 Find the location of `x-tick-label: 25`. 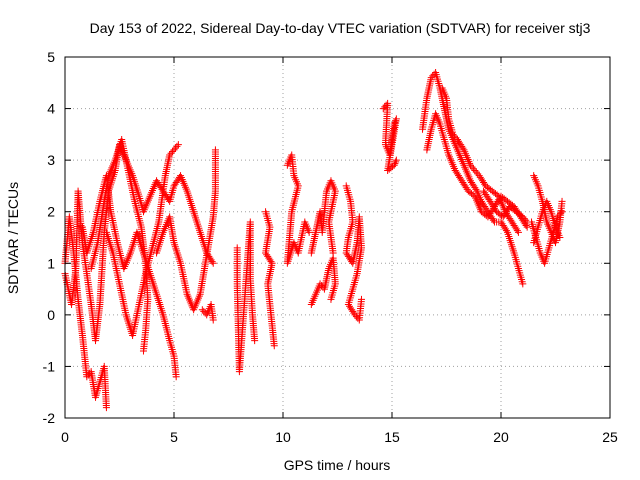

x-tick-label: 25 is located at coordinates (610, 437).